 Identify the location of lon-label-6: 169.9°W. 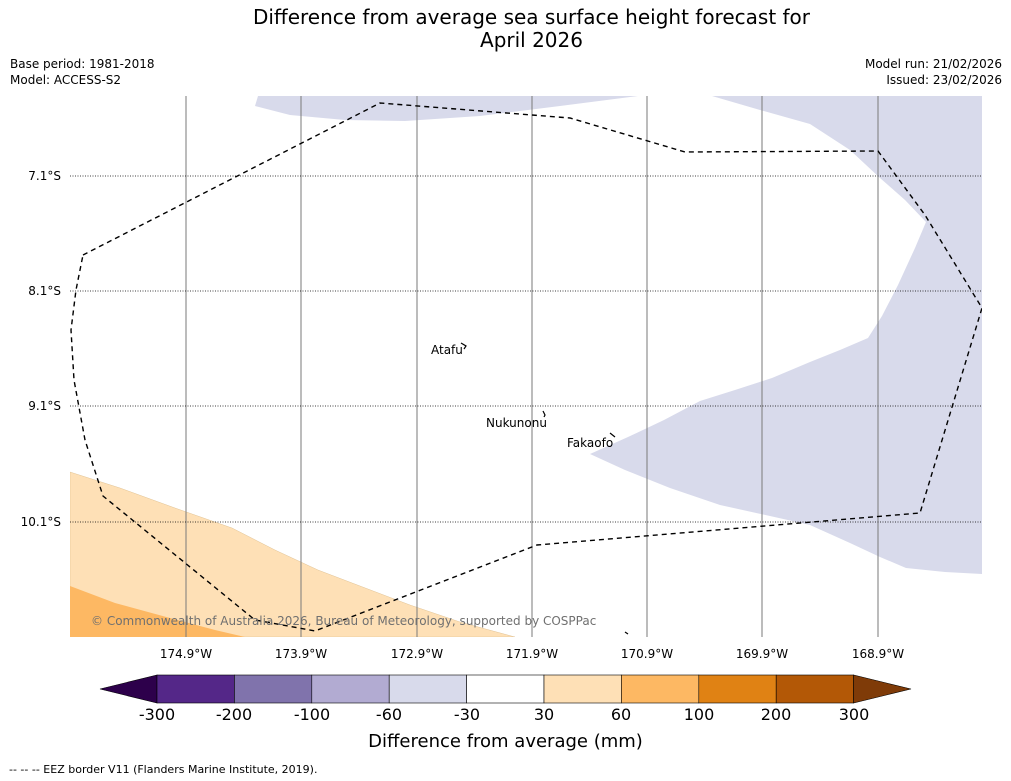
(762, 654).